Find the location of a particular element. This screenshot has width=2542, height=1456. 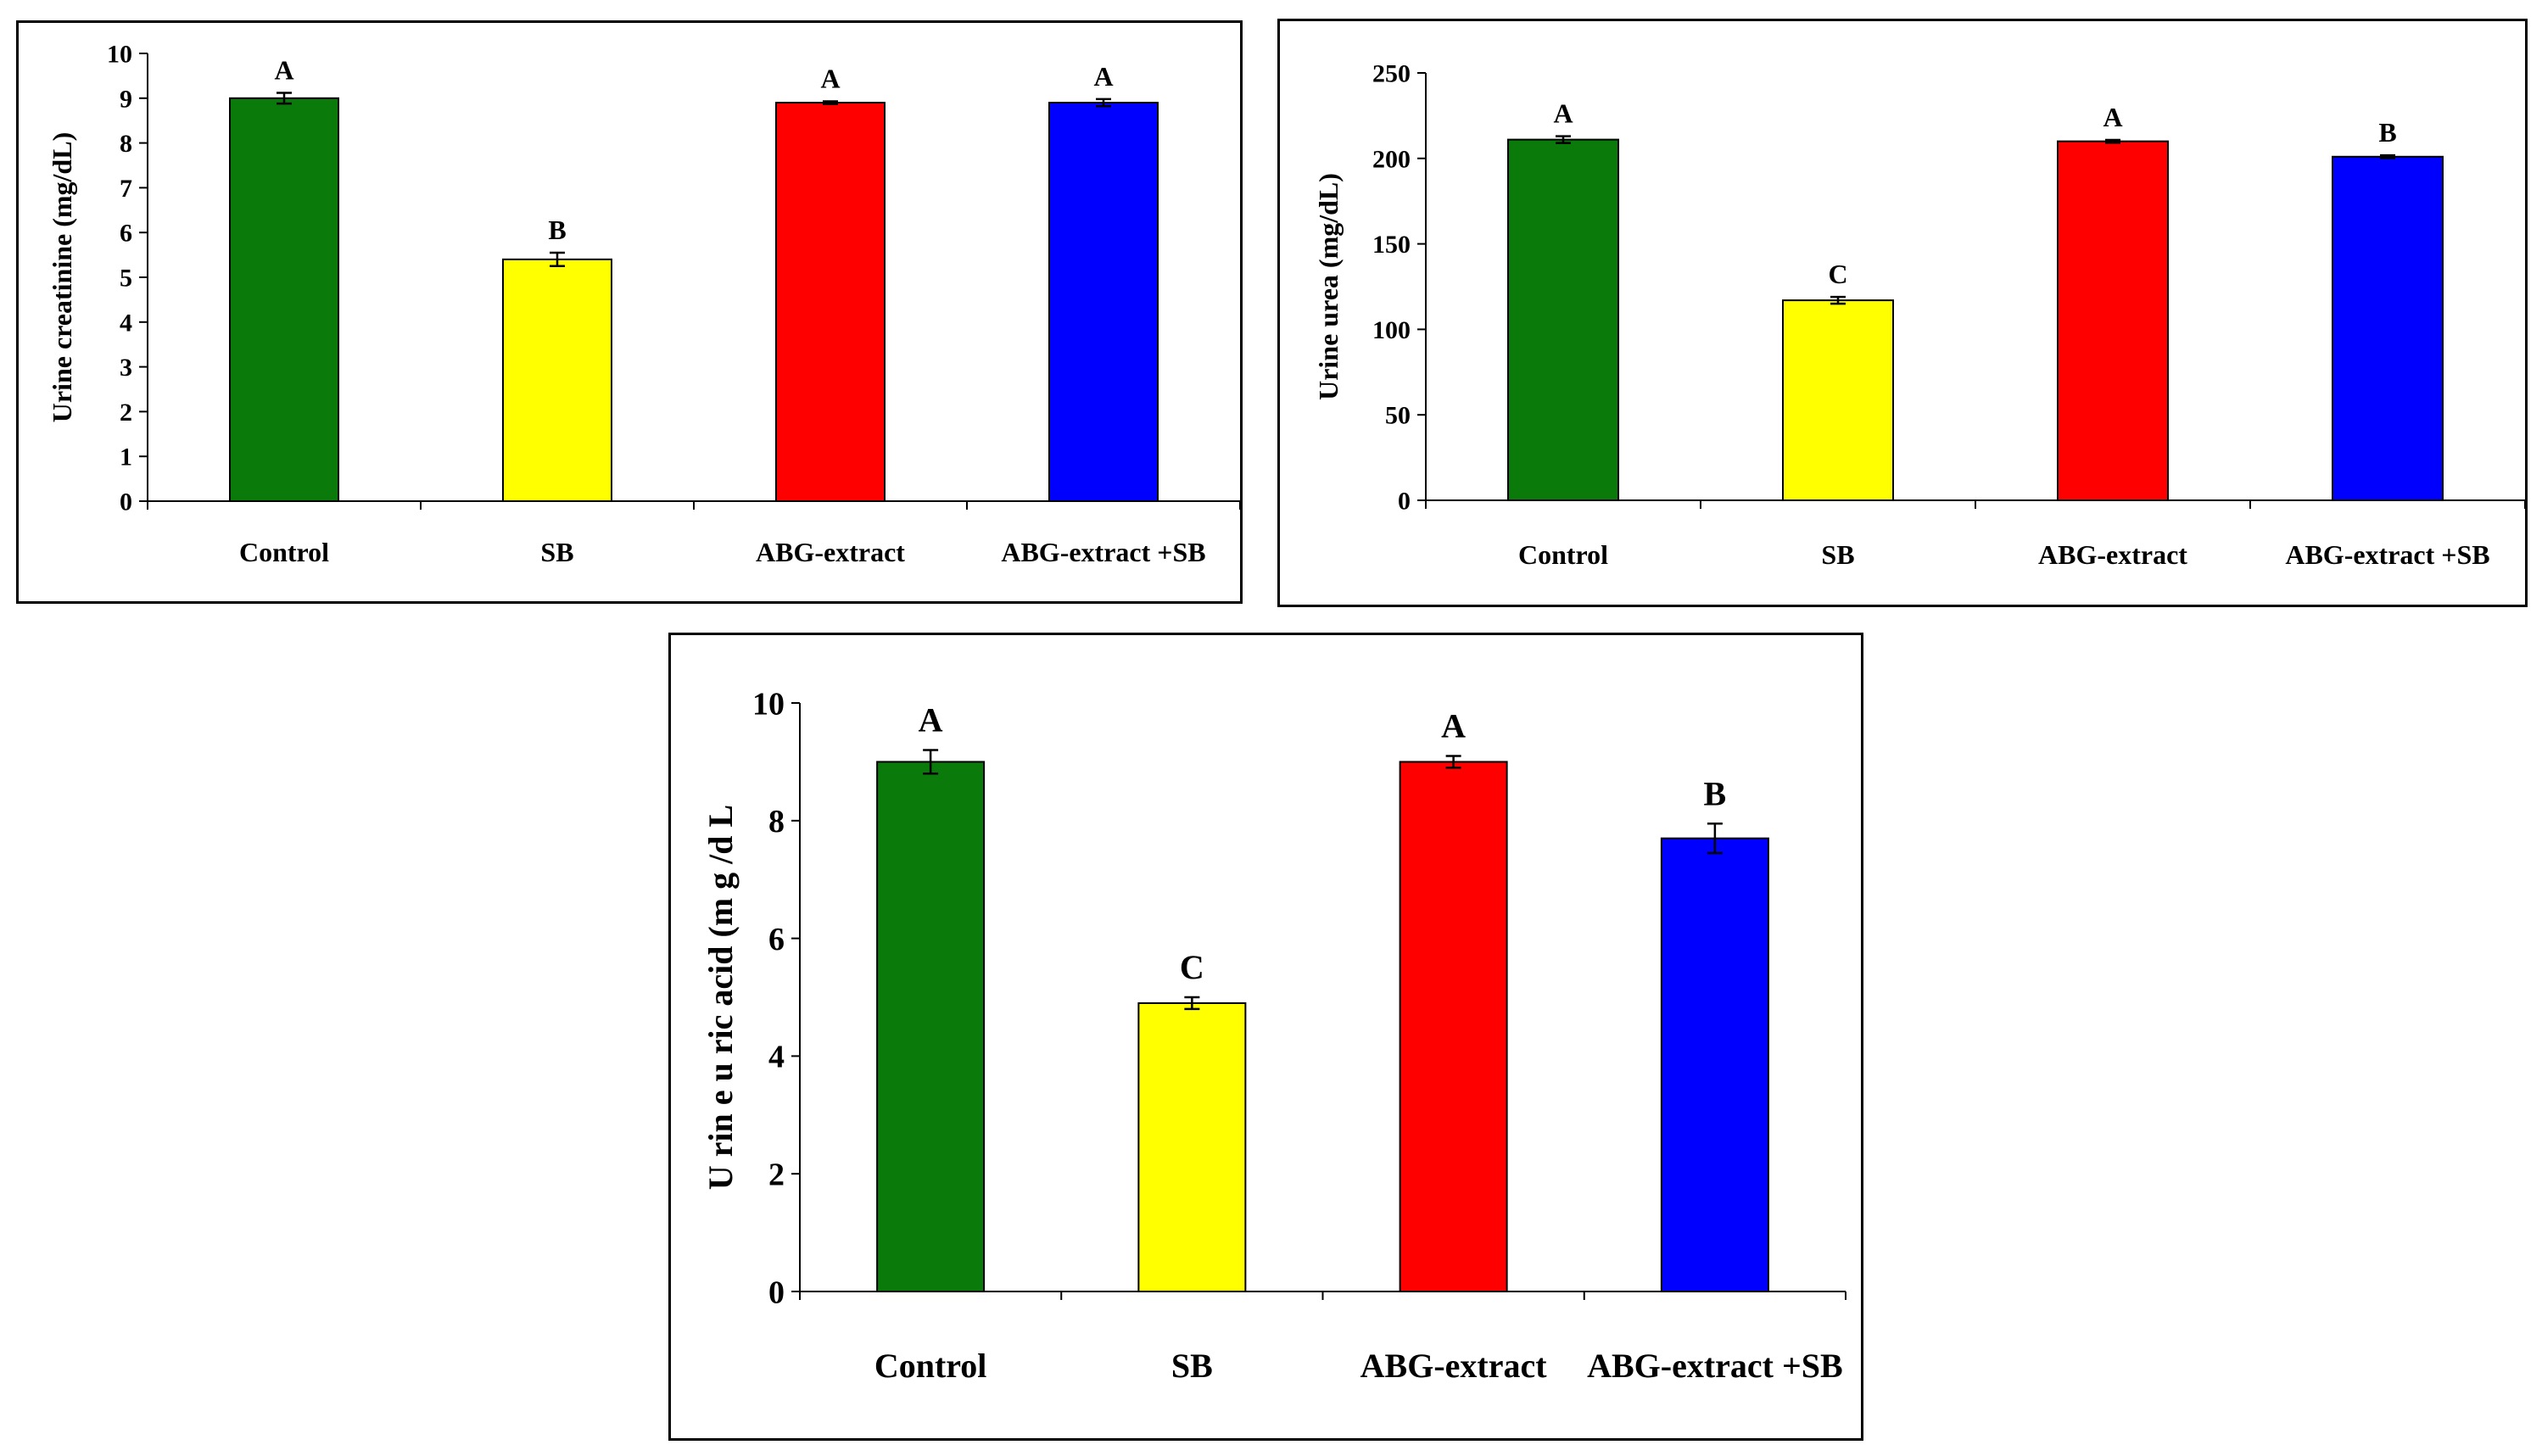

y-tick-label: 50 is located at coordinates (1398, 416).